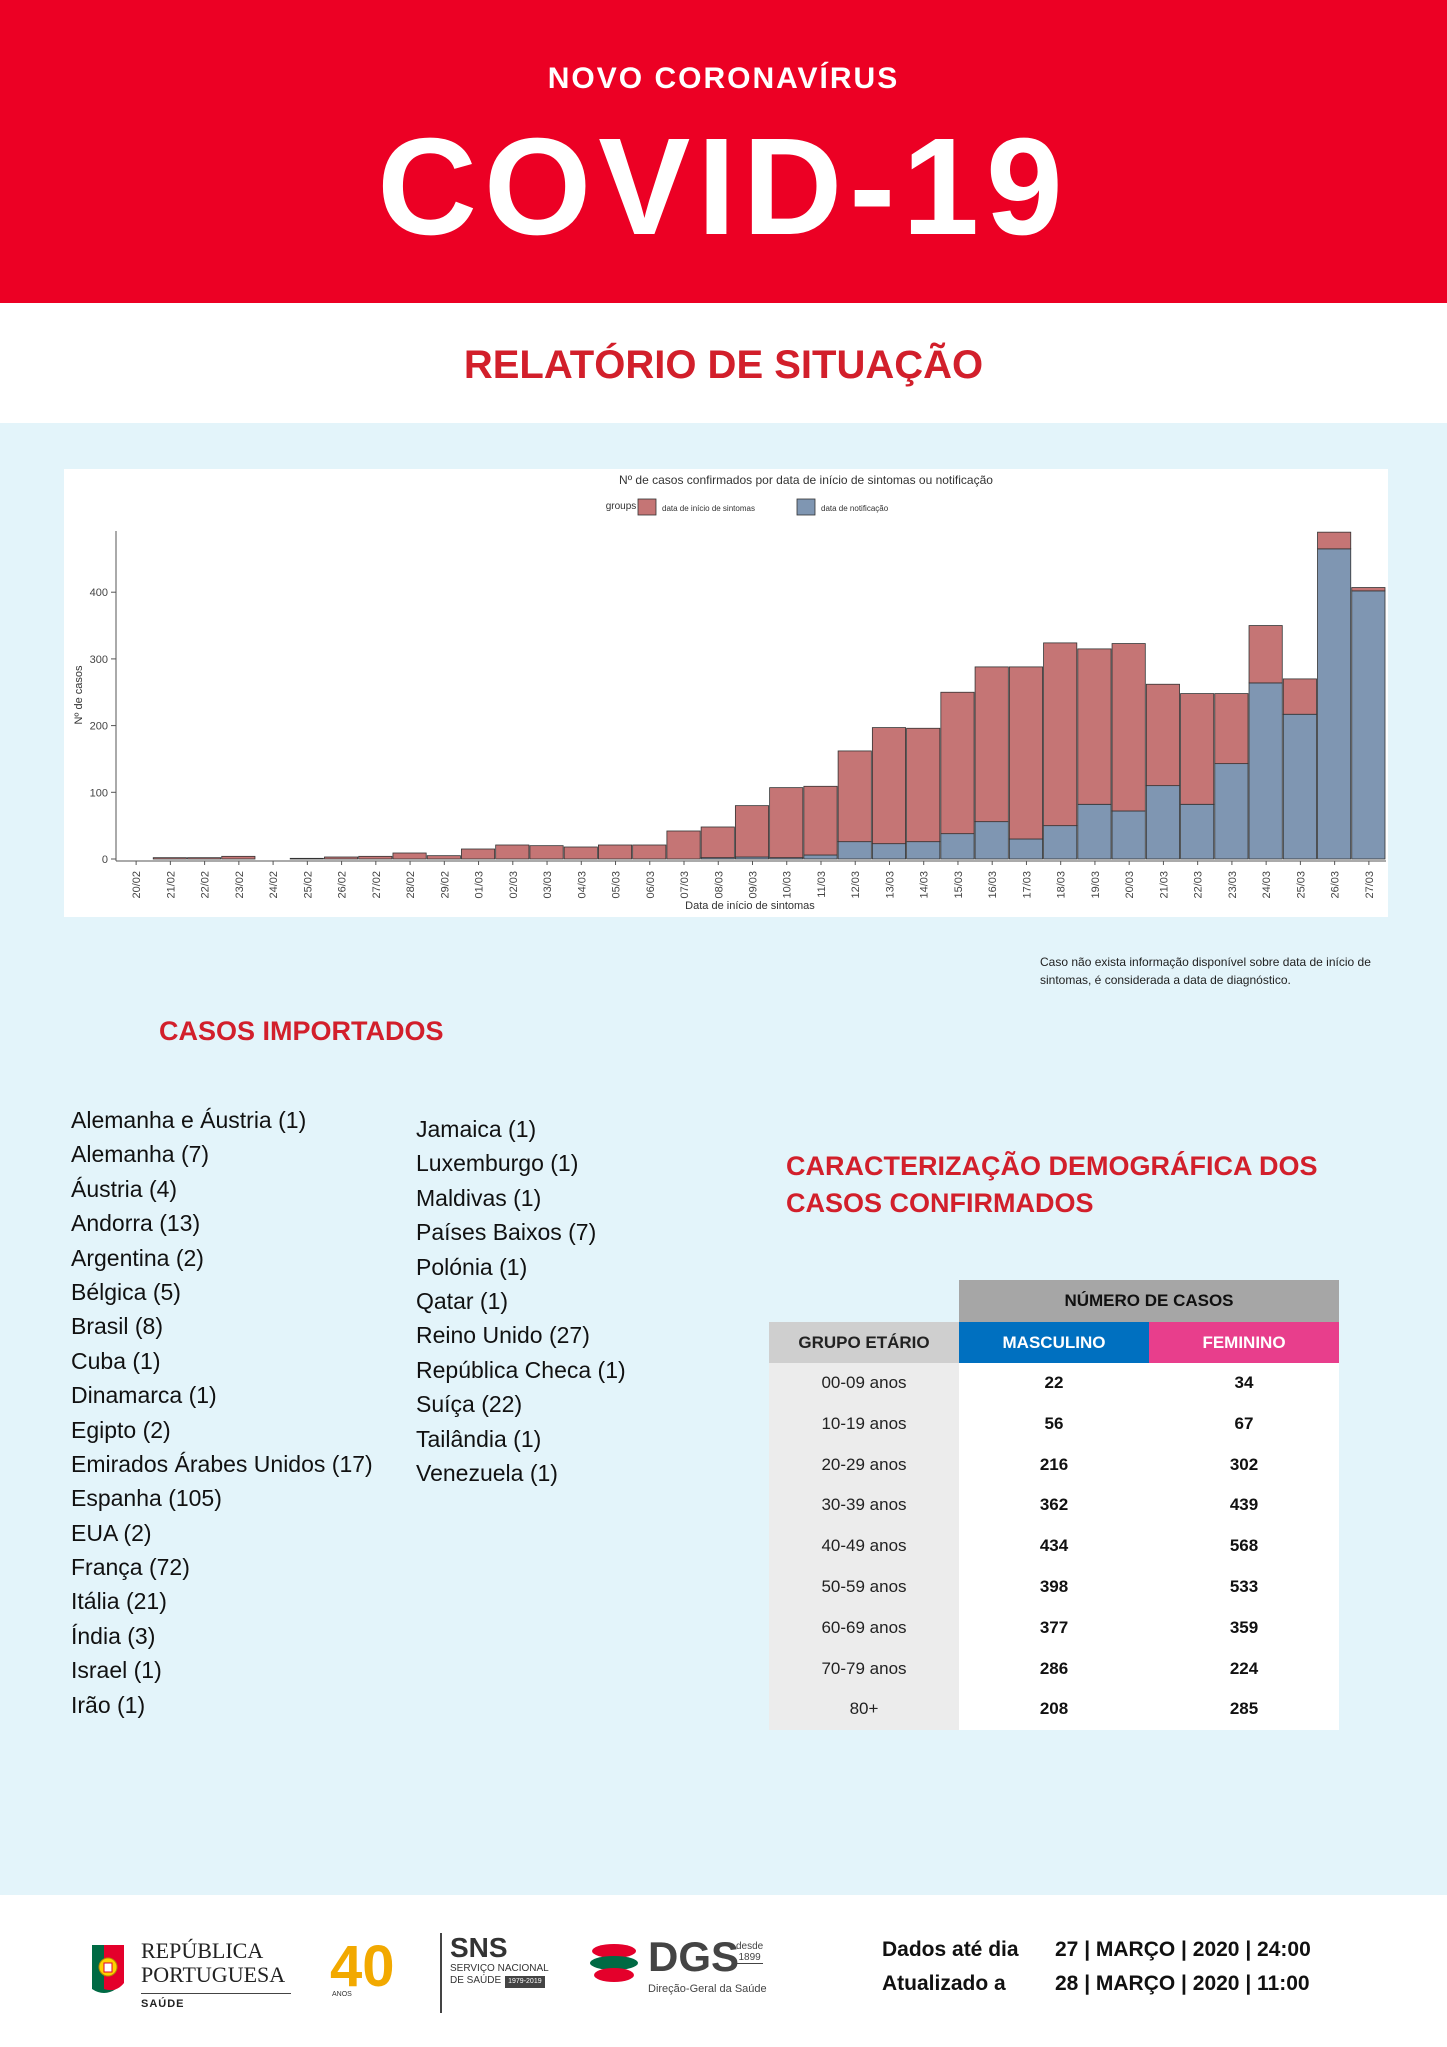 This screenshot has height=2047, width=1447. I want to click on x-tick-label: 22/02, so click(206, 885).